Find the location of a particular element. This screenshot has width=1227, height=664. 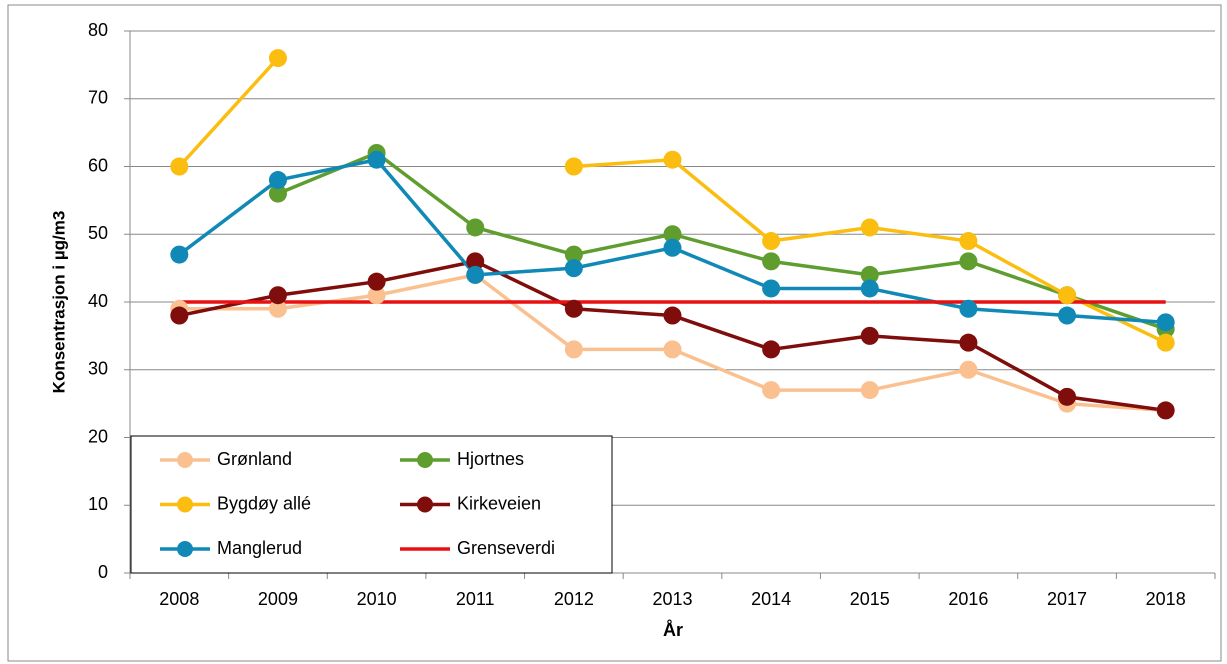

y-tick-label: 60 is located at coordinates (98, 165).